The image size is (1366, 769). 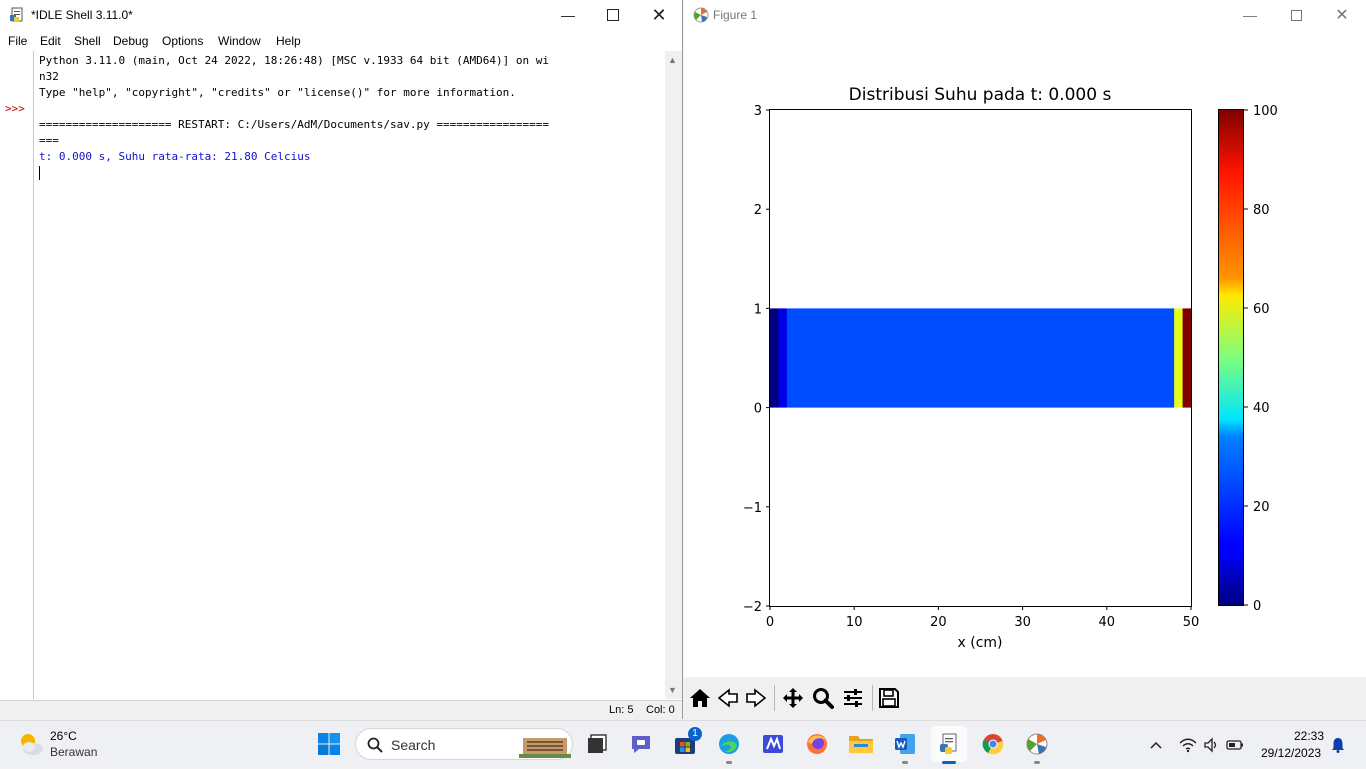 What do you see at coordinates (50, 41) in the screenshot?
I see `menu-edit: Edit` at bounding box center [50, 41].